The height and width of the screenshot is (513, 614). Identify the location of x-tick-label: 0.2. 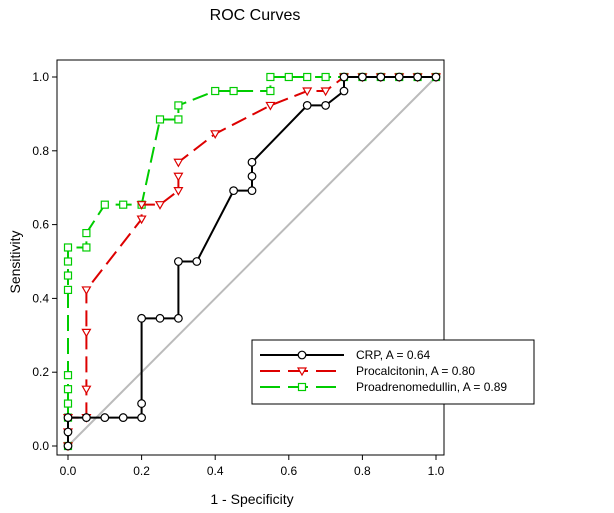
(141, 471).